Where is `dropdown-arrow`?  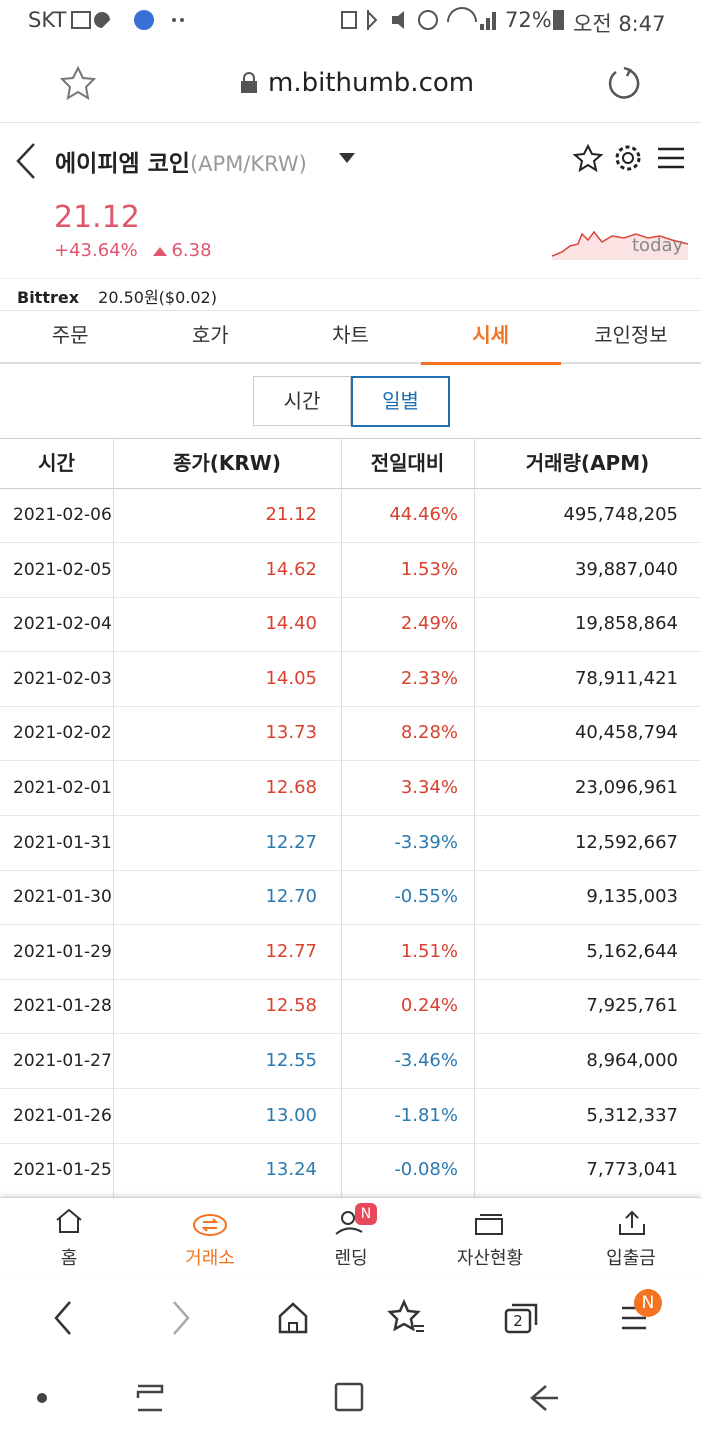
dropdown-arrow is located at coordinates (347, 158).